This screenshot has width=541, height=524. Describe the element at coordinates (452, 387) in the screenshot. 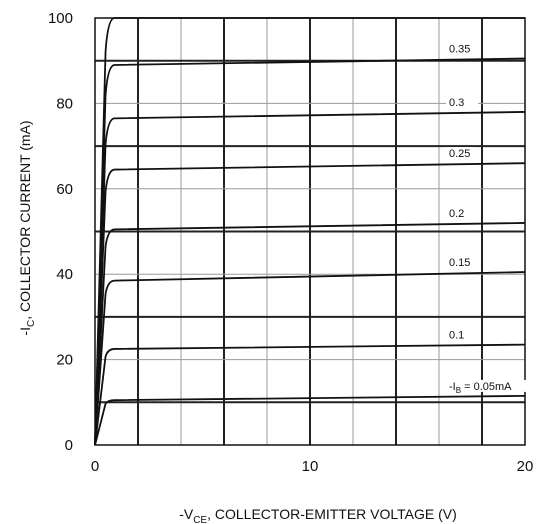

I see `curve-label-text: -I` at that location.